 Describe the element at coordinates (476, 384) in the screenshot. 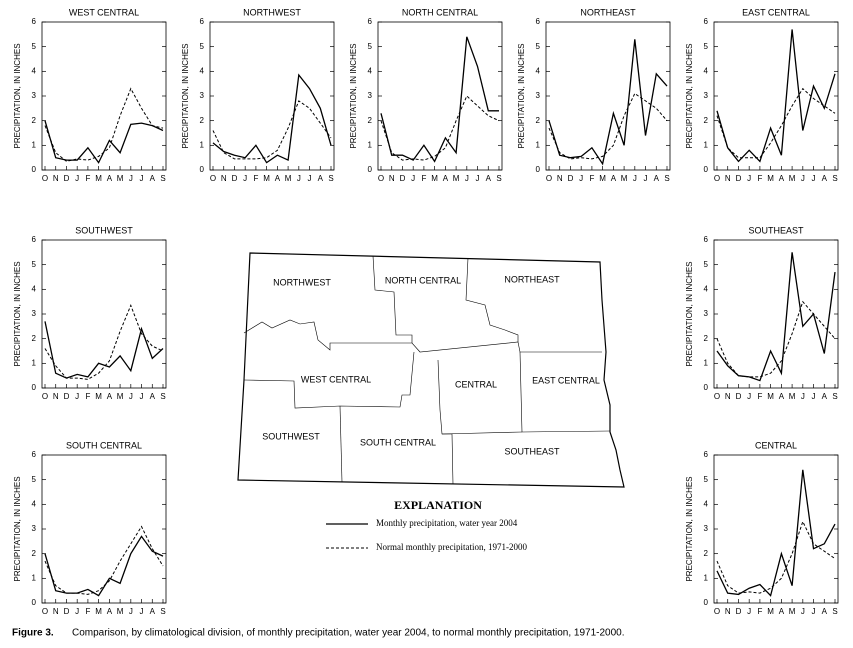

I see `map-label: CENTRAL` at that location.